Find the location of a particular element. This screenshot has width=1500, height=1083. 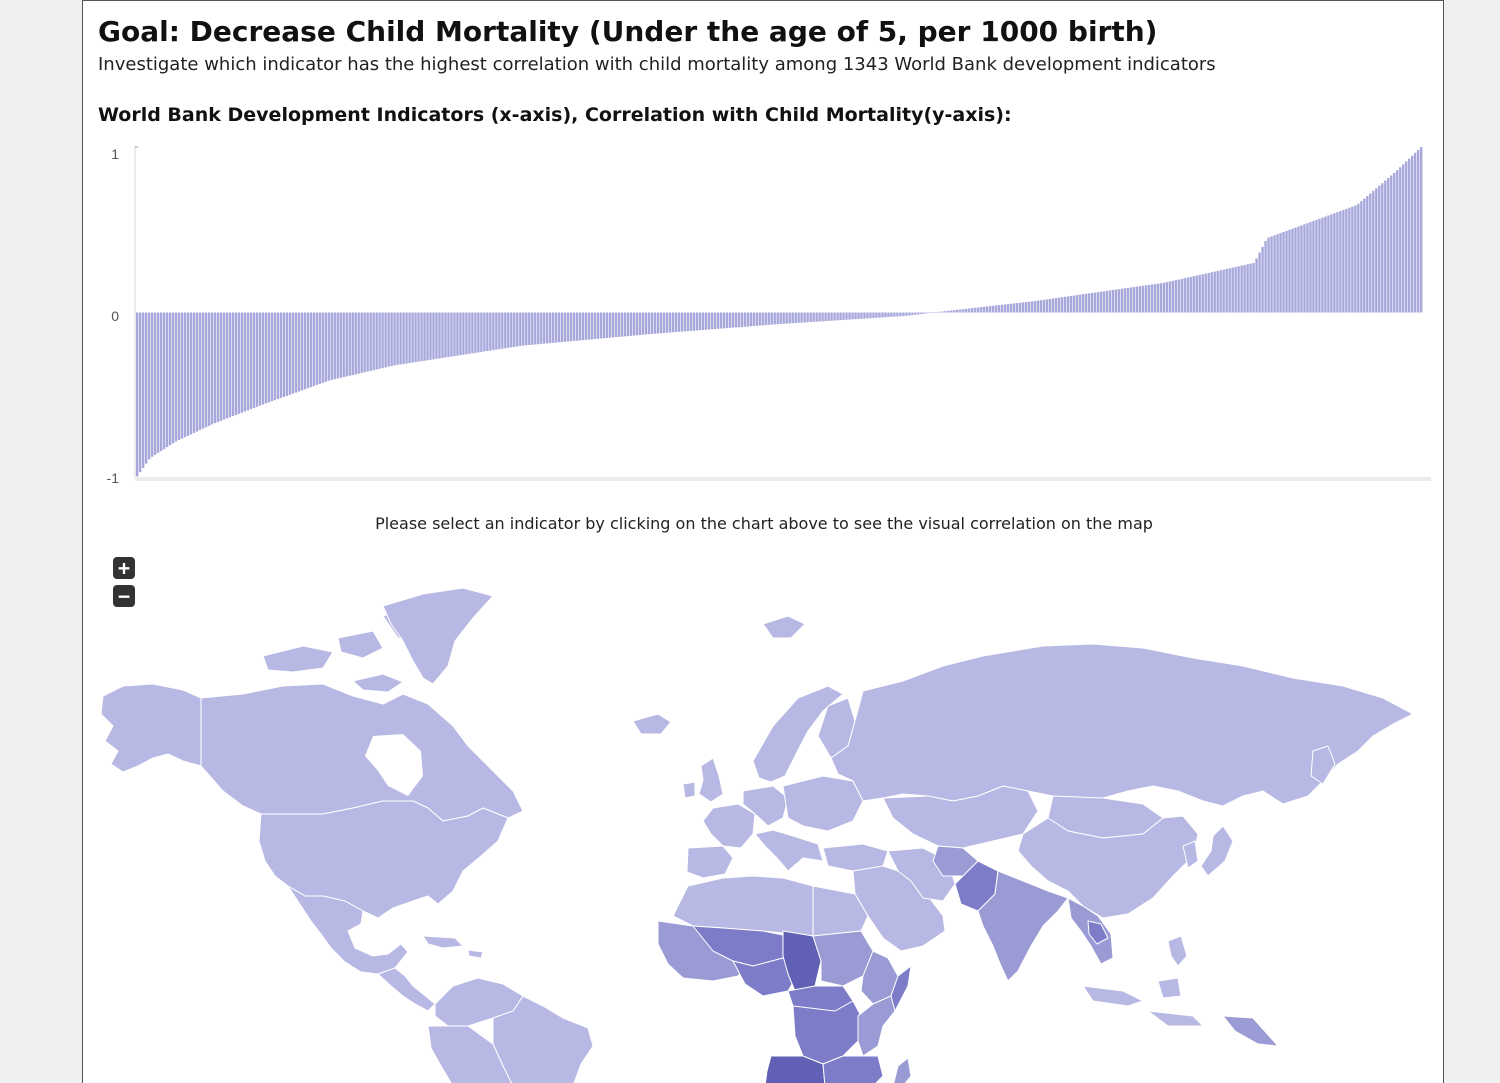

x-axis-scrollbar is located at coordinates (783, 479).